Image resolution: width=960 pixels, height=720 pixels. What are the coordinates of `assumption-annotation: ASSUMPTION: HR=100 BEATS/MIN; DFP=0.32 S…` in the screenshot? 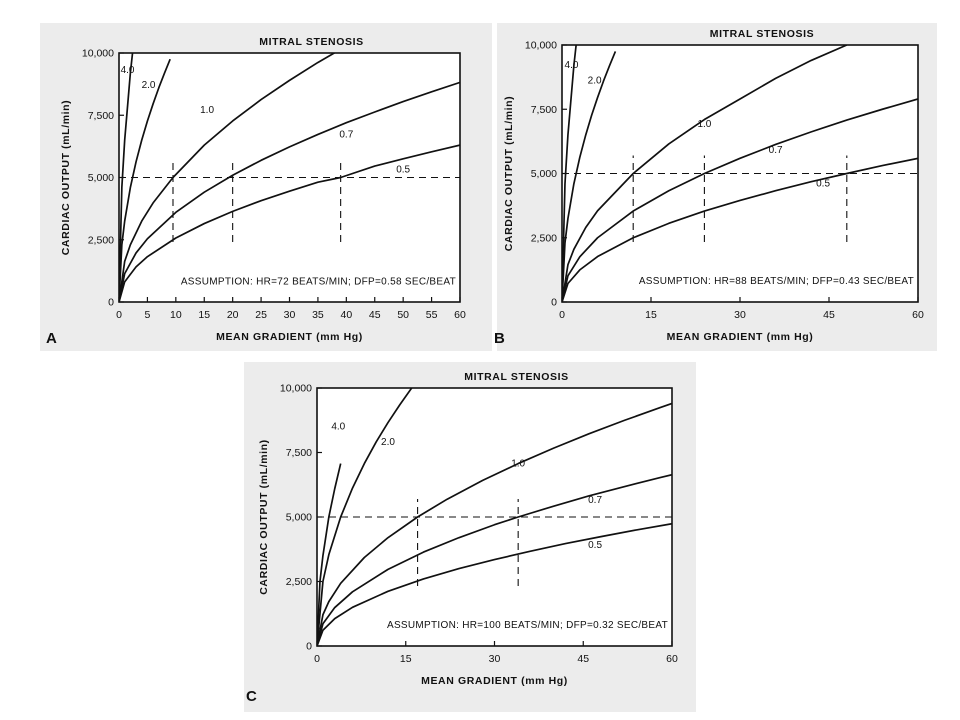 It's located at (527, 625).